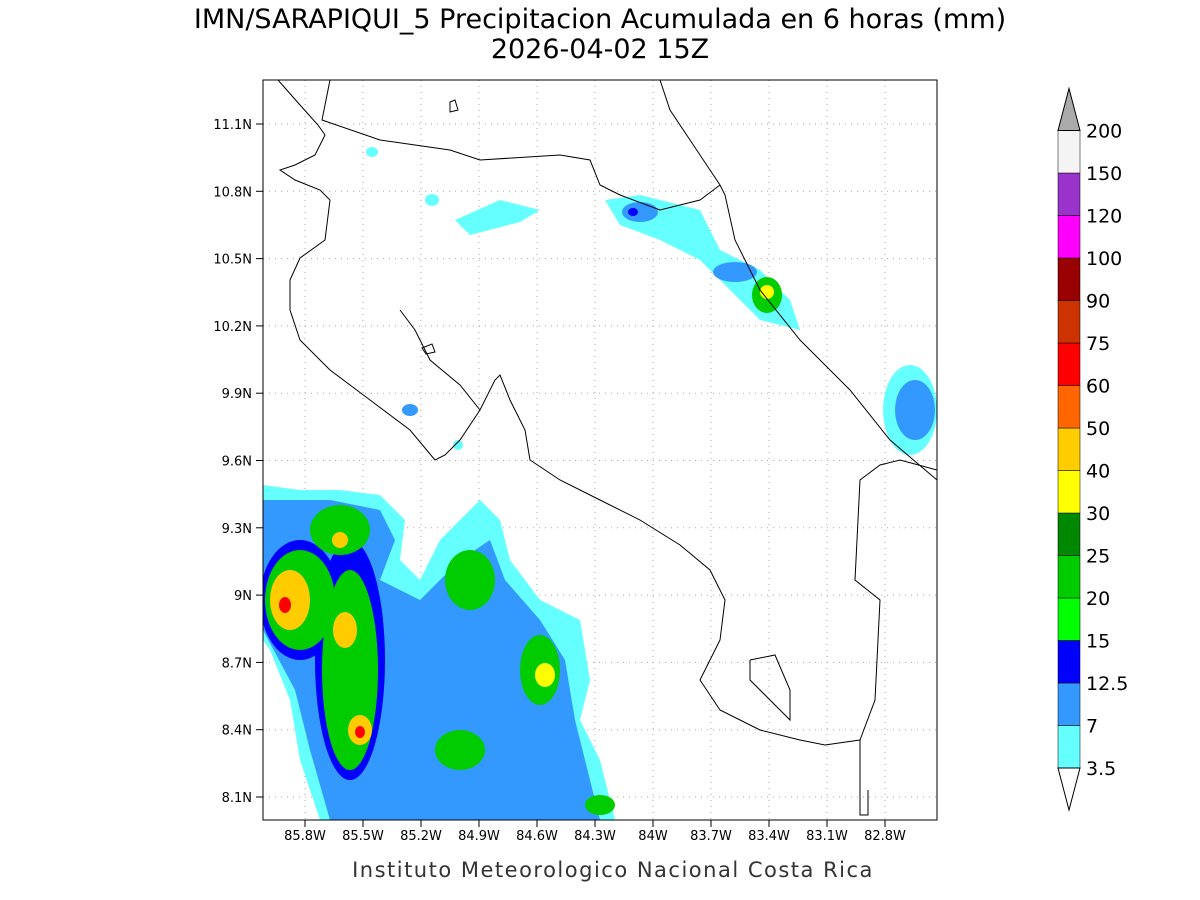 This screenshot has height=900, width=1200. Describe the element at coordinates (237, 731) in the screenshot. I see `lat-label: 8.4N` at that location.